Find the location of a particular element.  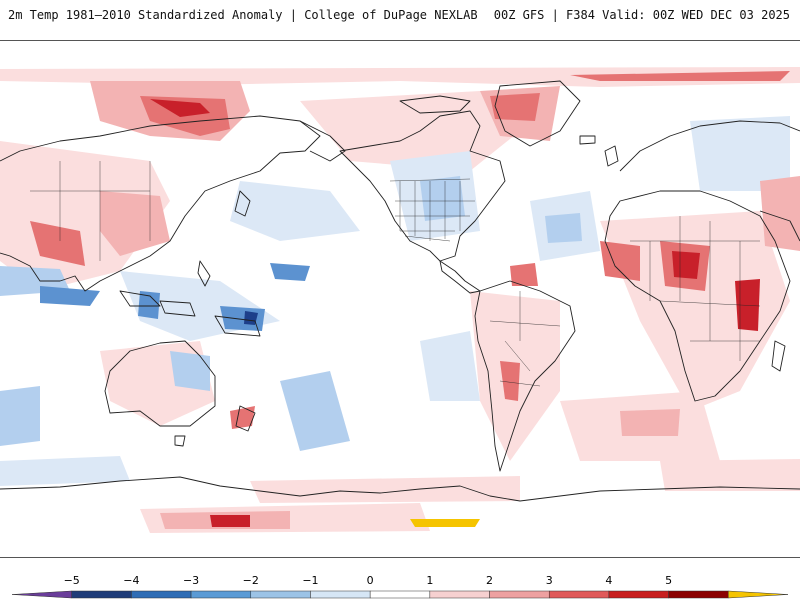

middle-east-warm is located at coordinates (780, 213).